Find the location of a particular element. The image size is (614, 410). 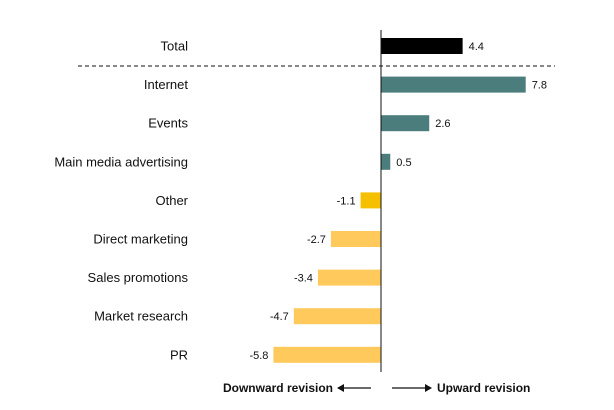

downward-revision-label: Downward revision is located at coordinates (278, 388).